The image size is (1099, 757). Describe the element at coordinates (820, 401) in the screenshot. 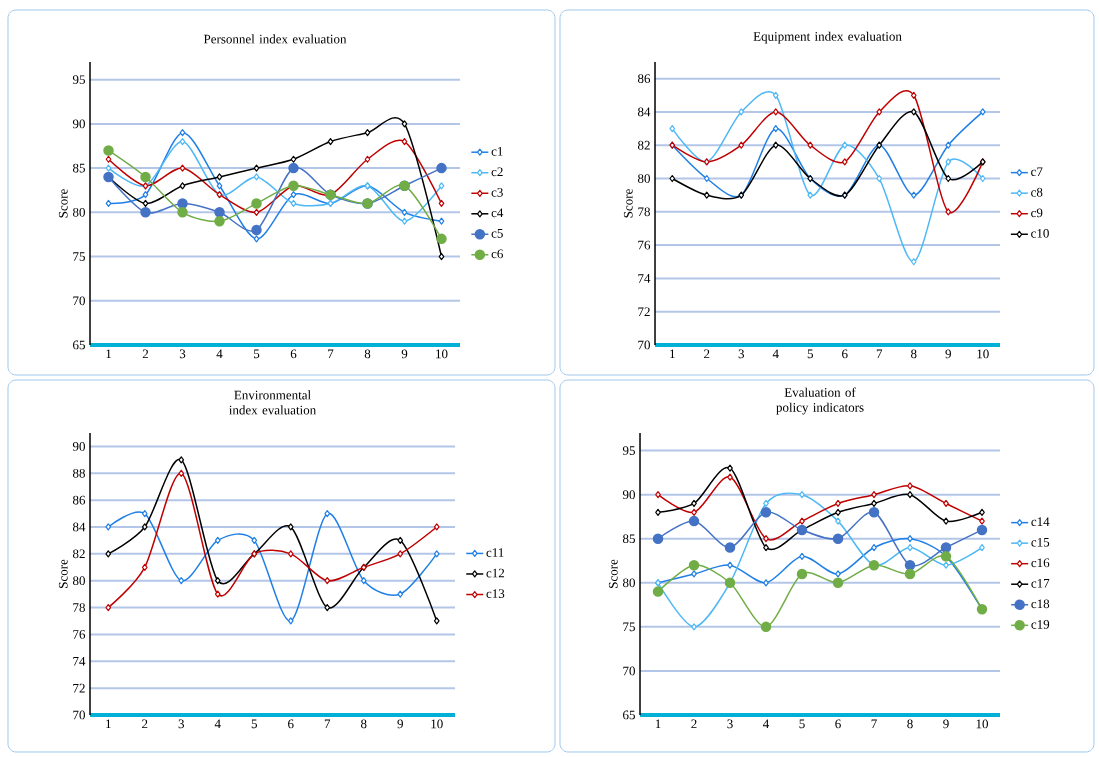

I see `chart-title: Evaluation of policy indicators` at that location.